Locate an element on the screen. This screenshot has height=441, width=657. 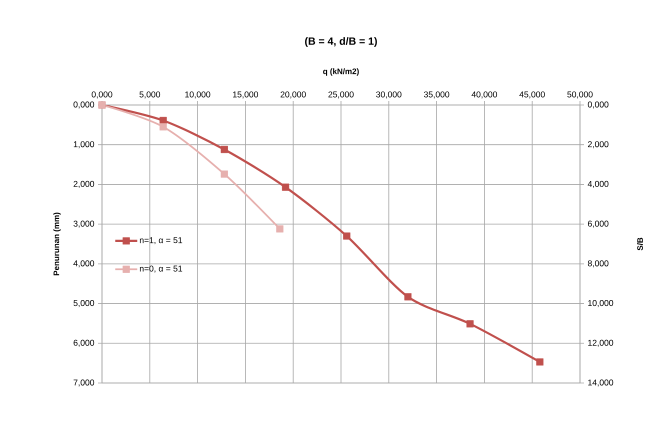
x-tick-label: 40,000 is located at coordinates (485, 94).